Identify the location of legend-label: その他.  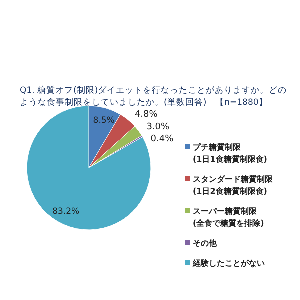
(205, 243).